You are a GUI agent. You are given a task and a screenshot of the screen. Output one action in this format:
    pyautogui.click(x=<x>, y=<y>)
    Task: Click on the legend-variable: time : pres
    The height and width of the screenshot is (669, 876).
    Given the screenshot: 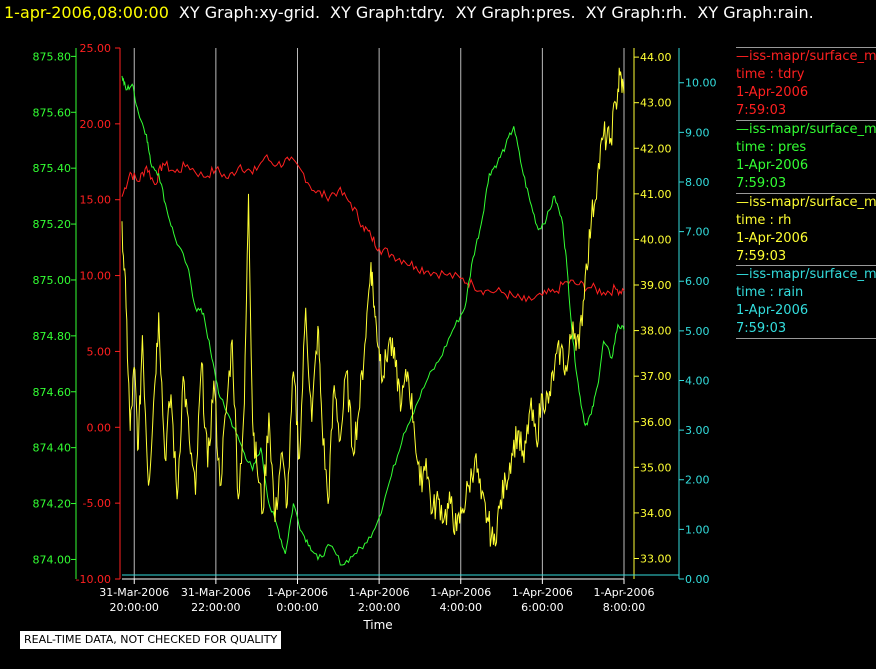 What is the action you would take?
    pyautogui.click(x=771, y=147)
    